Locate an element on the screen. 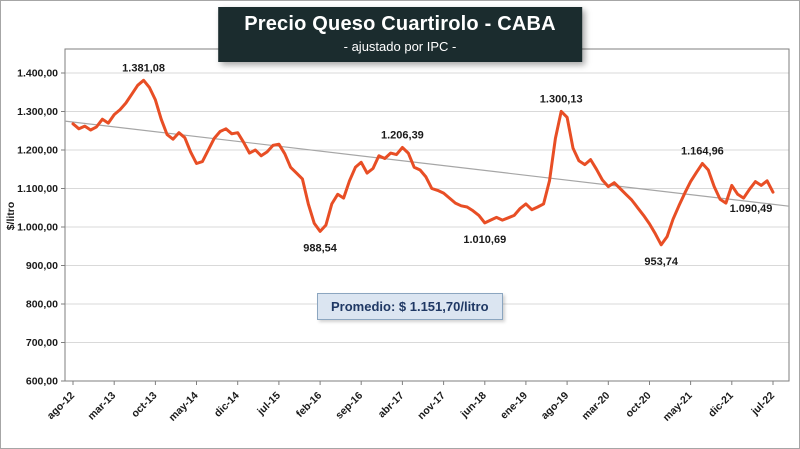 Image resolution: width=800 pixels, height=449 pixels. y-tick-label: 1.300,00 is located at coordinates (37, 112).